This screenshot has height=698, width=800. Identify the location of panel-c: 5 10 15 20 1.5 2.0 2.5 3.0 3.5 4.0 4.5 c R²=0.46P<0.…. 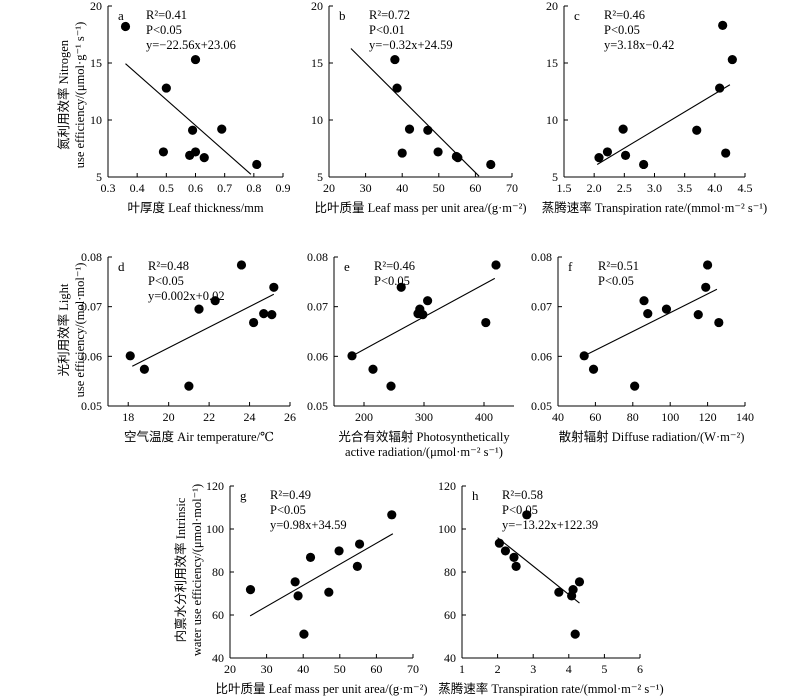
(654, 107).